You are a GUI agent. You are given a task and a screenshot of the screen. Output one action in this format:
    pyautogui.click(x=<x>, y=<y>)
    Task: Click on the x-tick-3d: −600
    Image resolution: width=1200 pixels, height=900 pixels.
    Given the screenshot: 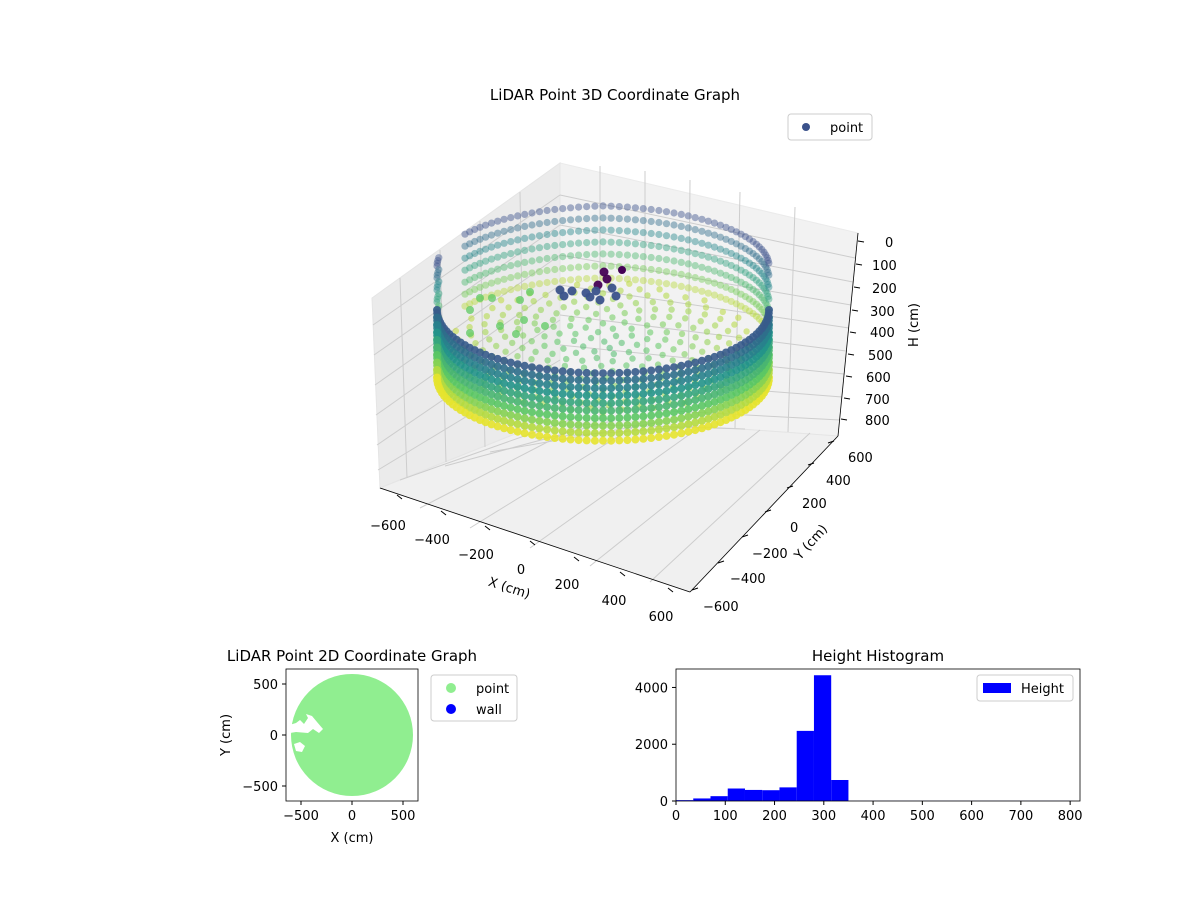 What is the action you would take?
    pyautogui.click(x=388, y=526)
    